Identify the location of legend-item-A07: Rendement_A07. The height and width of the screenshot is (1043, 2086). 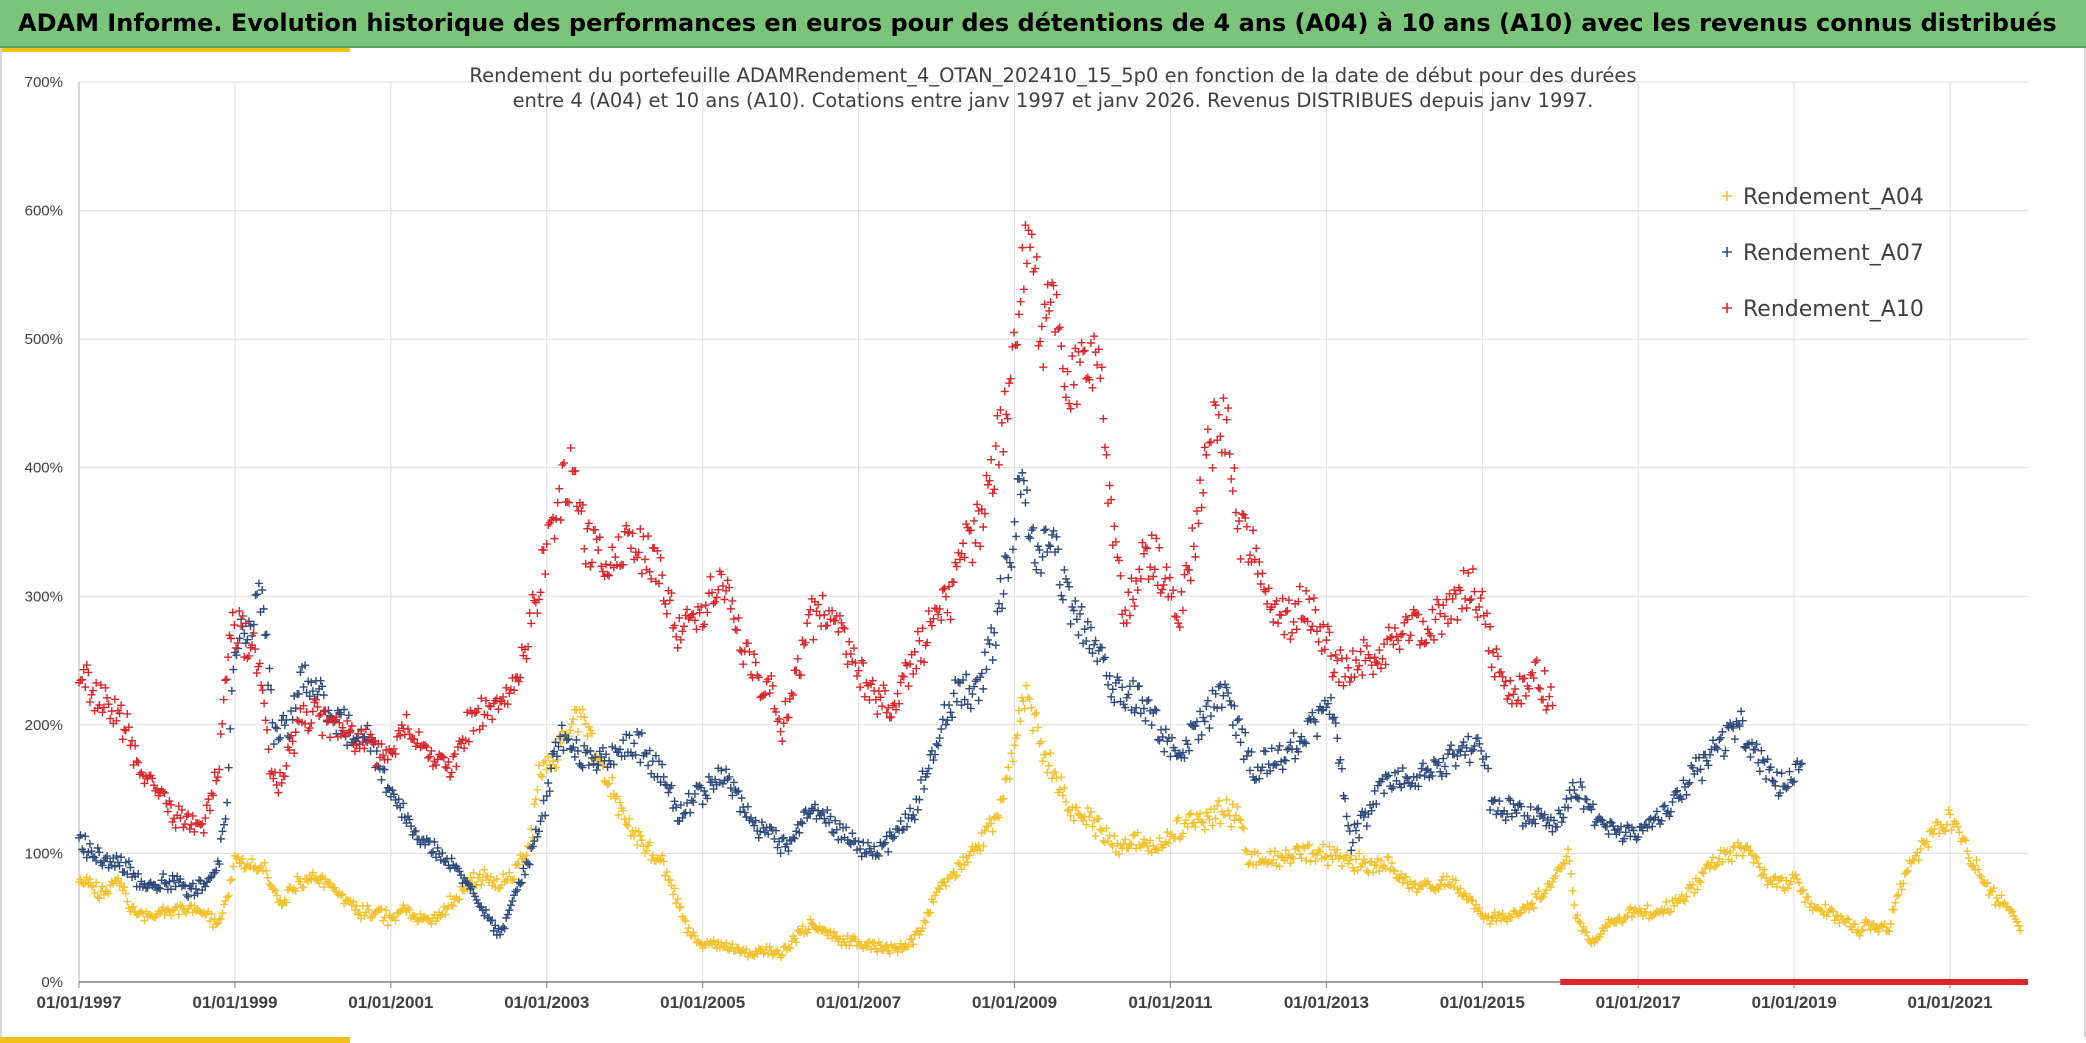
(1823, 253).